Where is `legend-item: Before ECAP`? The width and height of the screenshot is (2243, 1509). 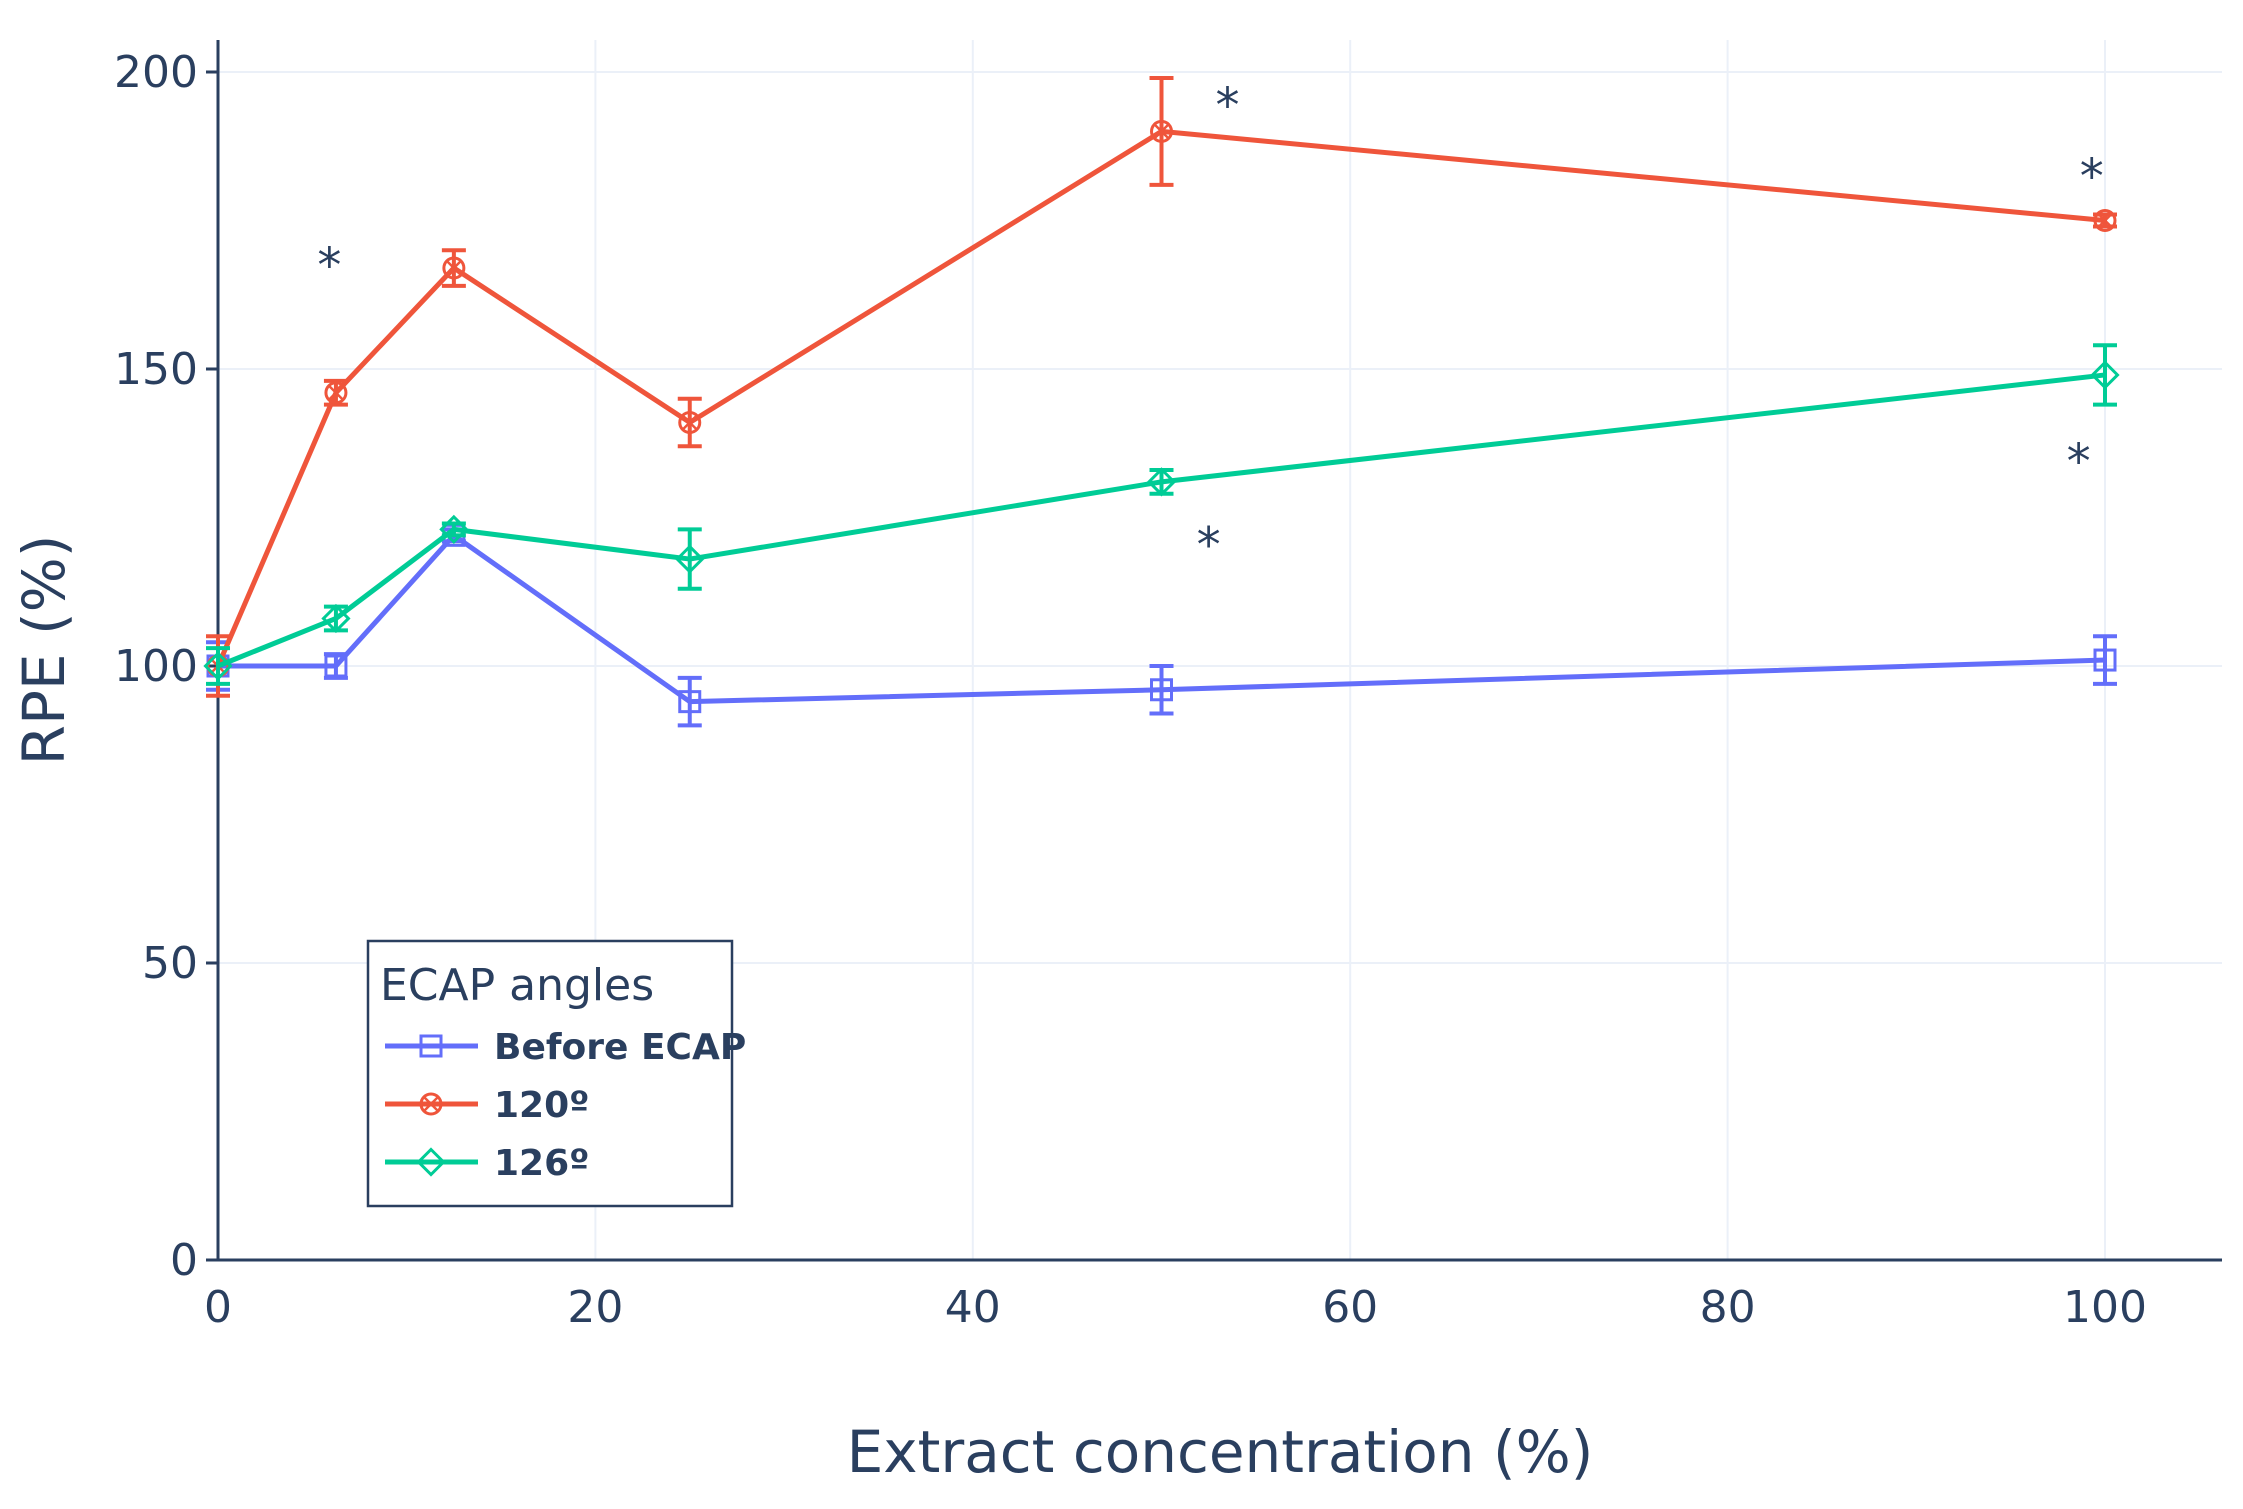 legend-item: Before ECAP is located at coordinates (565, 1047).